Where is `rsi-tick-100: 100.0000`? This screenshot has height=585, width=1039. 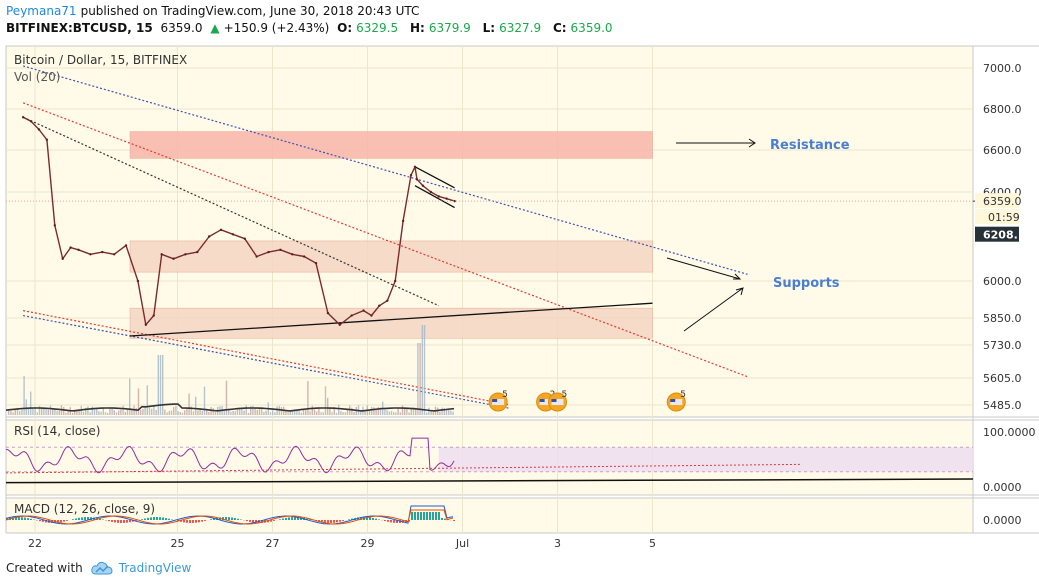 rsi-tick-100: 100.0000 is located at coordinates (1009, 432).